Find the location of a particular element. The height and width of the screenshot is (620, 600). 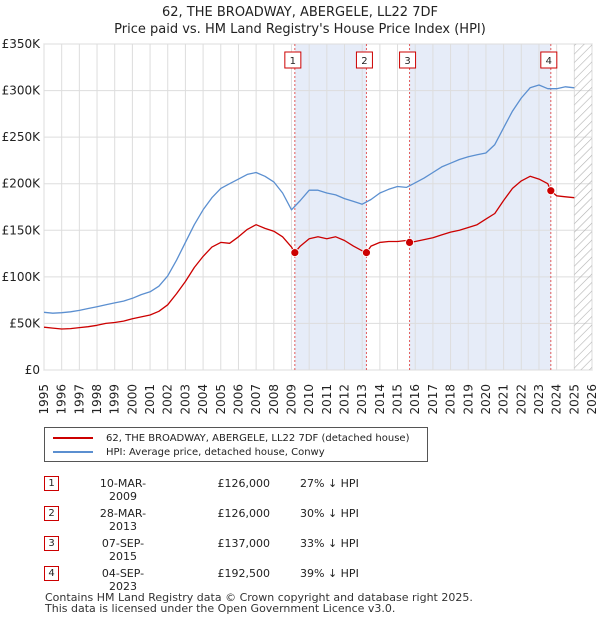

x-tick-label: 2010 is located at coordinates (309, 399).